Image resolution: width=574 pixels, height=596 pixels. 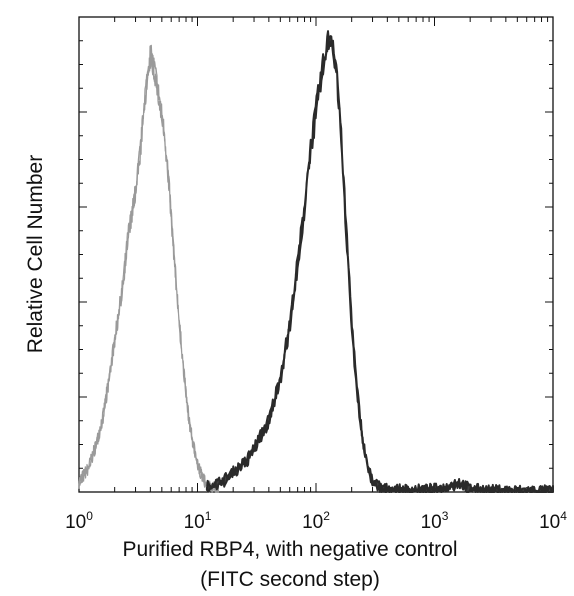 I want to click on x-tick-labels: 10⁰ 10¹ 10² 10³ 10⁴, so click(x=316, y=521).